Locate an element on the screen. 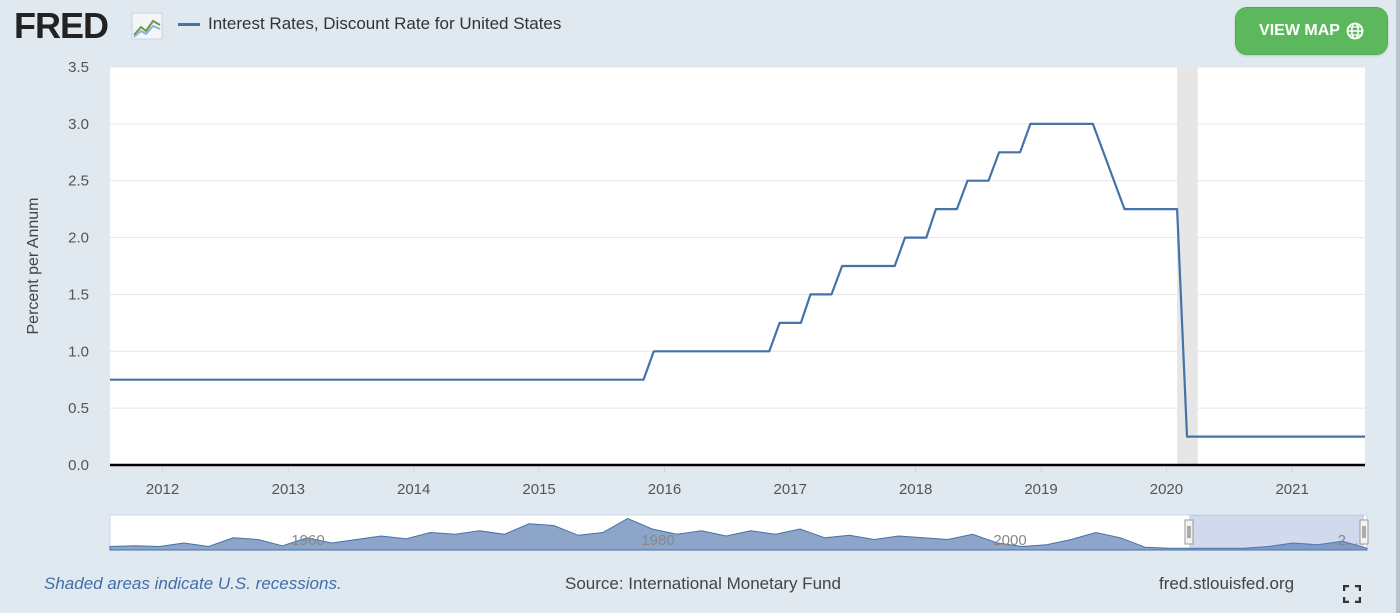 The image size is (1400, 613). y-tick-label: 0.5 is located at coordinates (78, 408).